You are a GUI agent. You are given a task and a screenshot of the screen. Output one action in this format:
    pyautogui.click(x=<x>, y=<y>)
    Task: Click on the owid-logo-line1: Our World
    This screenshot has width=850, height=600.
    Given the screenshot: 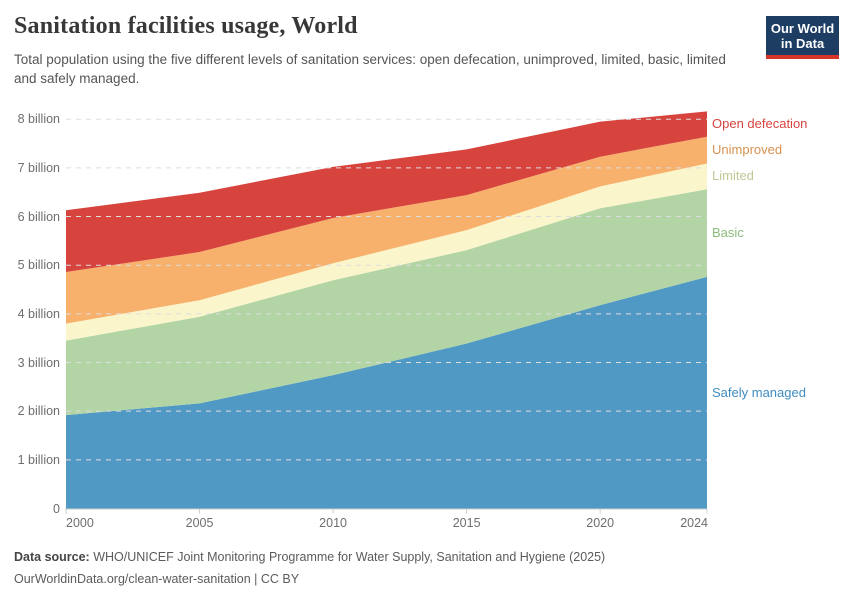 What is the action you would take?
    pyautogui.click(x=802, y=28)
    